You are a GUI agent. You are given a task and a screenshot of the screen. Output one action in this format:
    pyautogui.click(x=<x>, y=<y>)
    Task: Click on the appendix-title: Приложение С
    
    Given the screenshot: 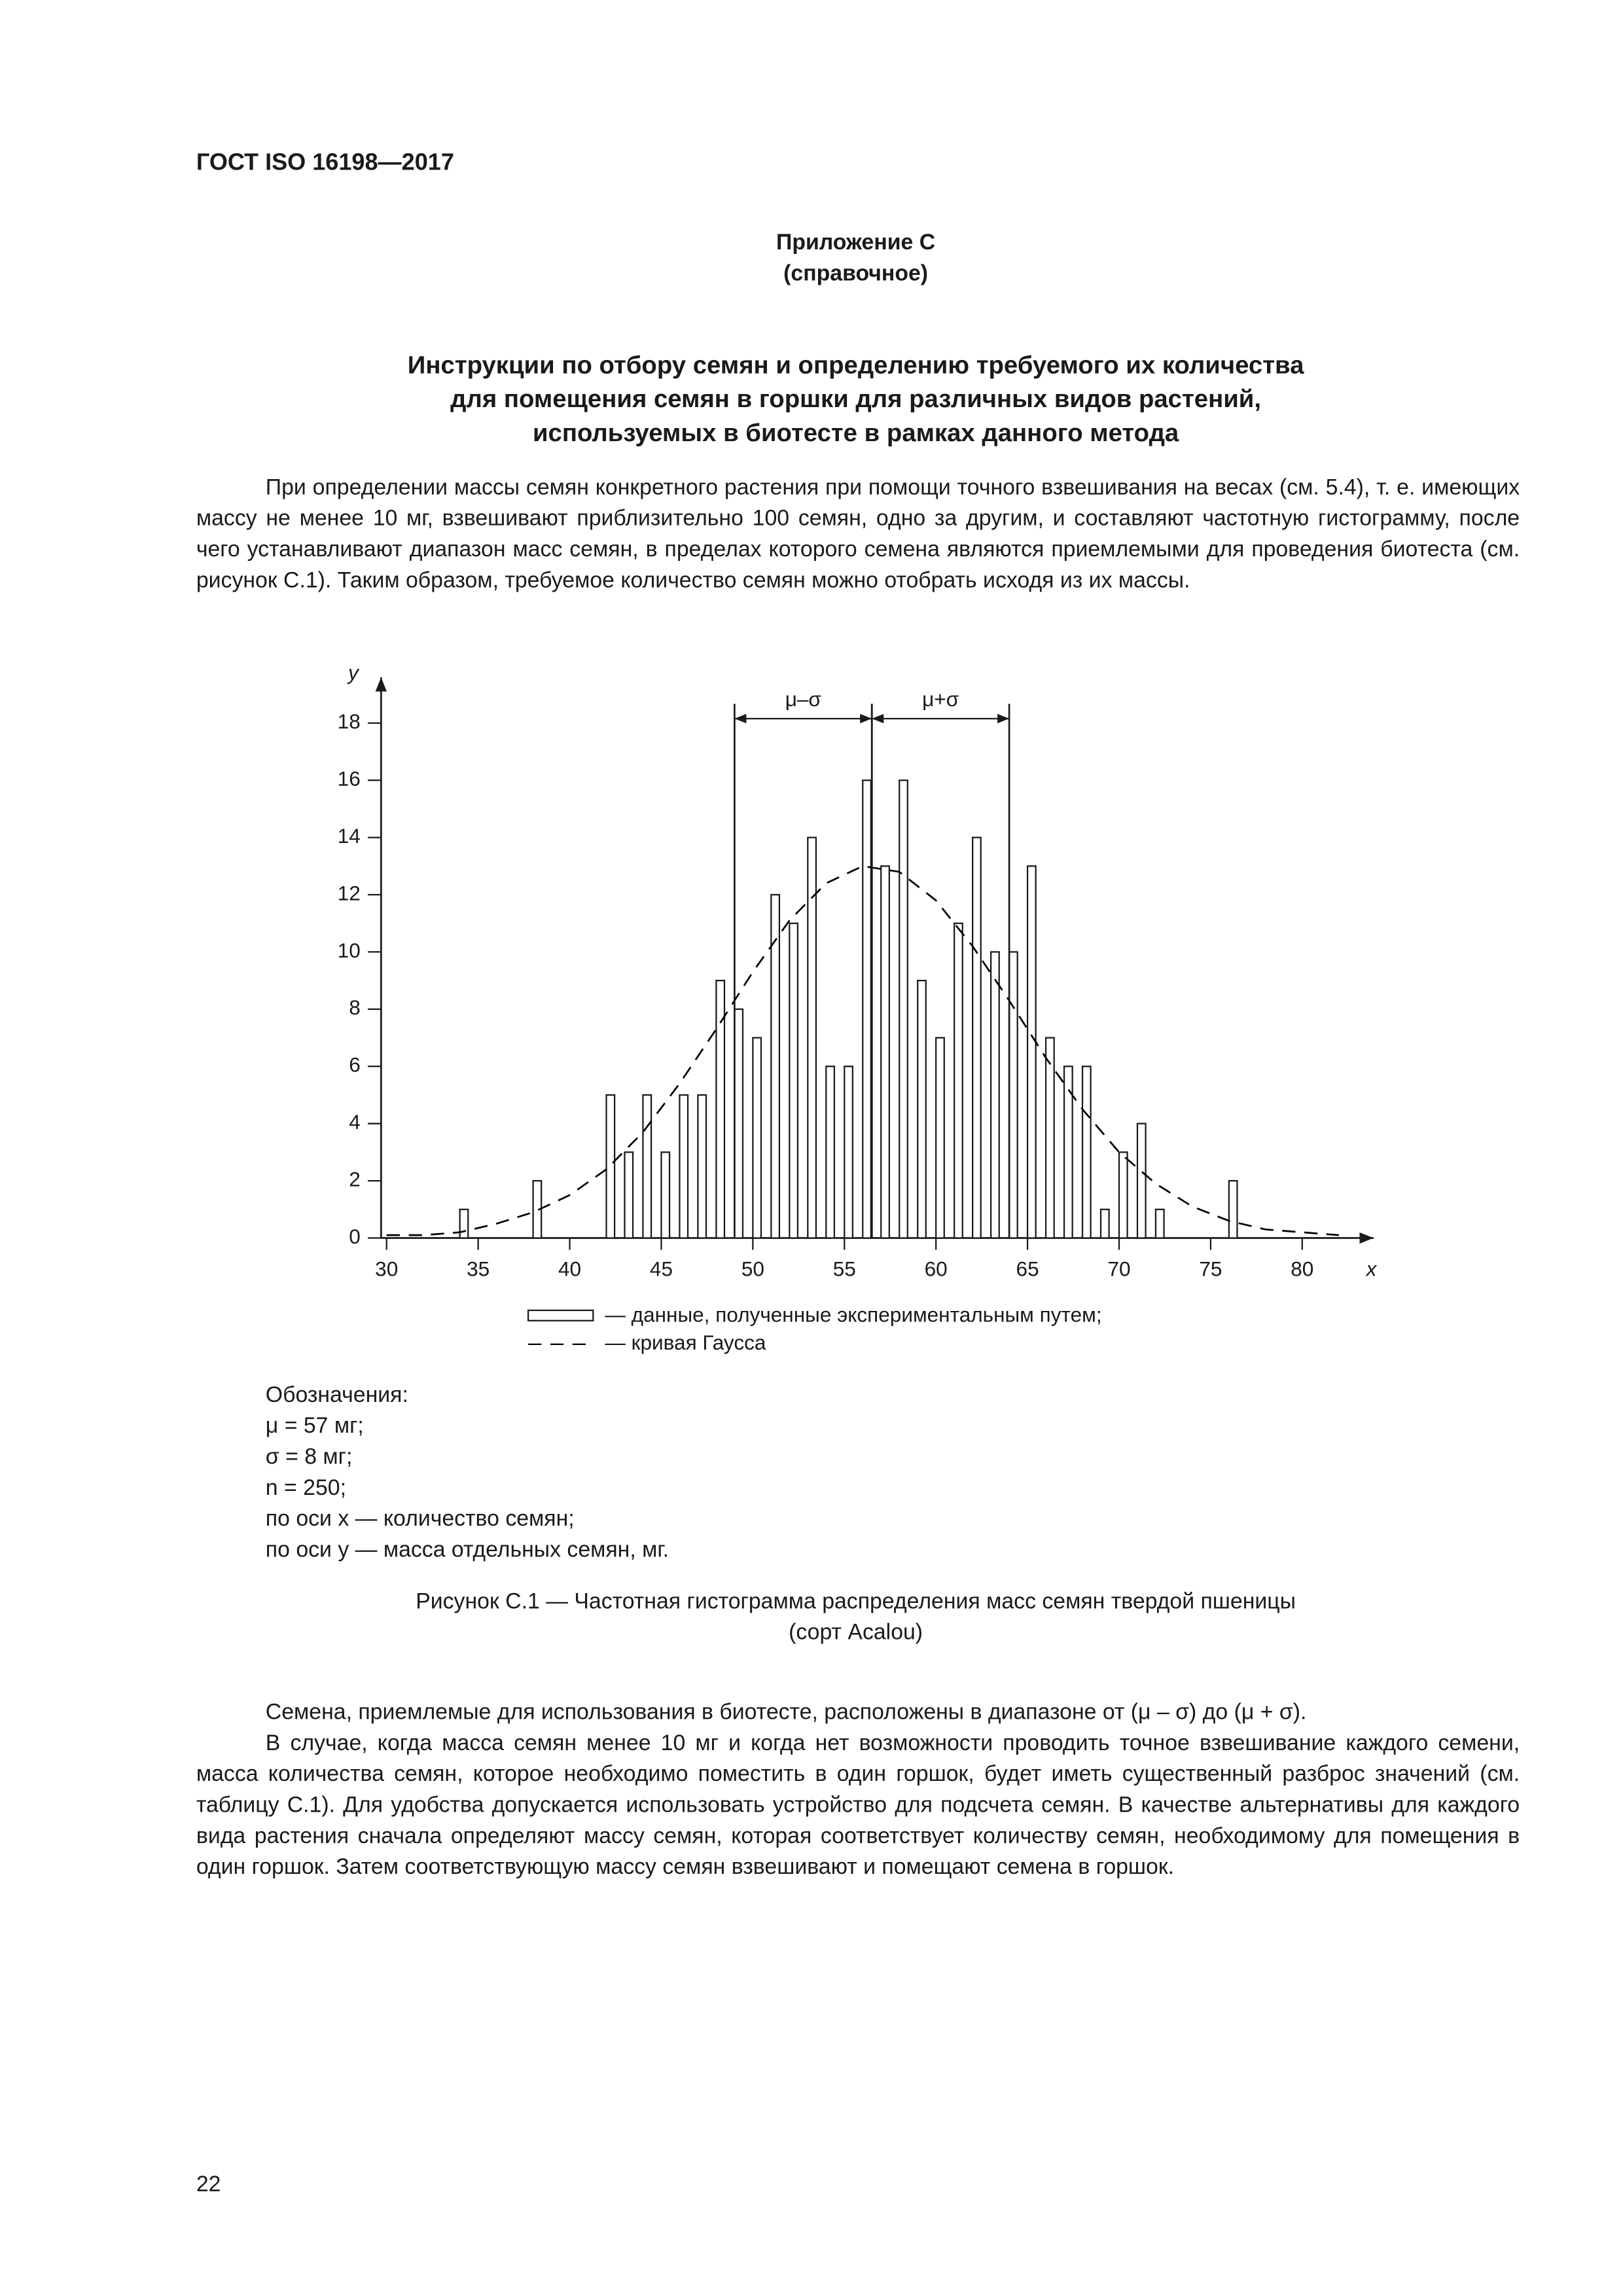 What is the action you would take?
    pyautogui.click(x=856, y=243)
    